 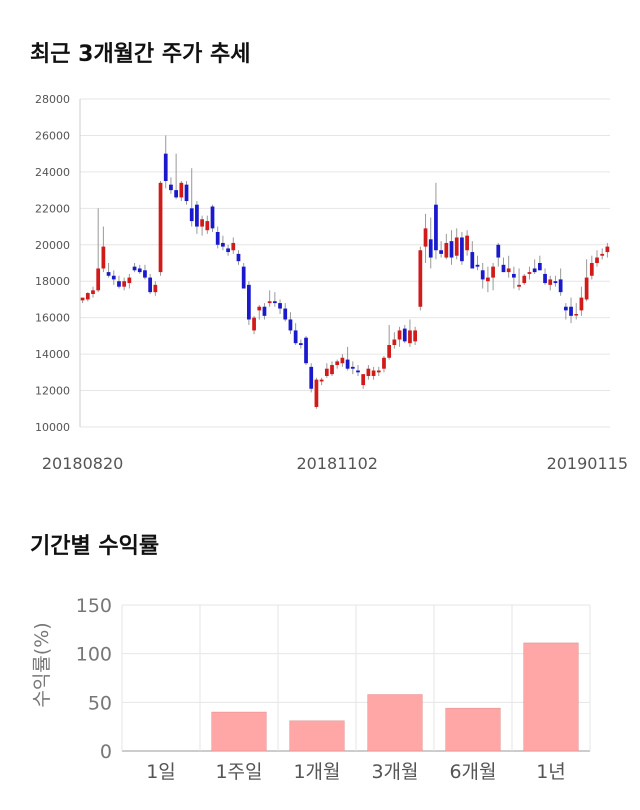 What do you see at coordinates (316, 772) in the screenshot?
I see `returns-x-tick-label: 1개월` at bounding box center [316, 772].